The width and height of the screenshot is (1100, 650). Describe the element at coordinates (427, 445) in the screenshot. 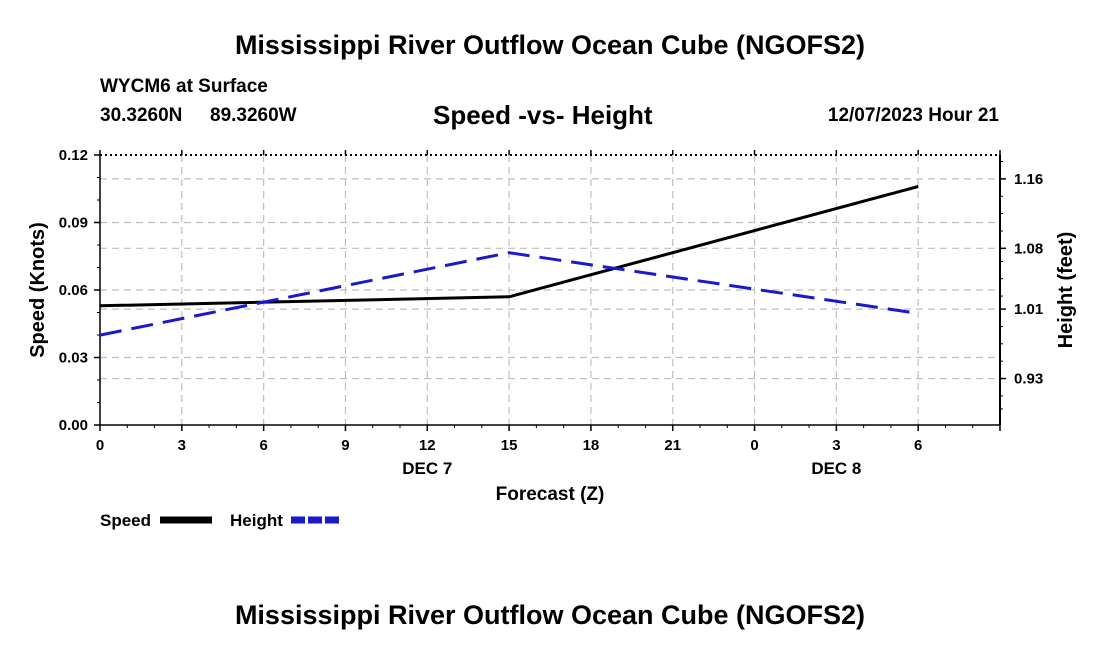

I see `x-tick-label: 12` at that location.